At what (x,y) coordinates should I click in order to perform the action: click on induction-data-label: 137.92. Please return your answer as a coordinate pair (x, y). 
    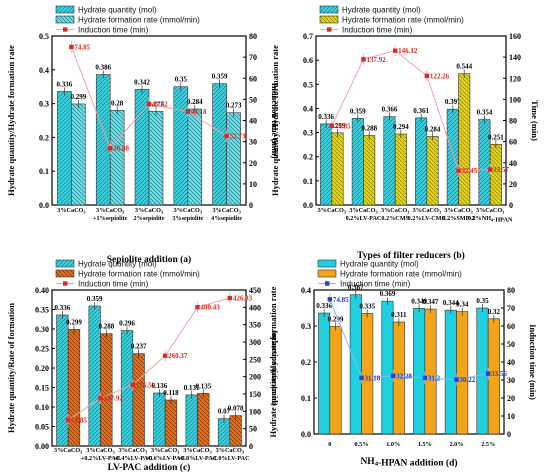
    Looking at the image, I should click on (377, 60).